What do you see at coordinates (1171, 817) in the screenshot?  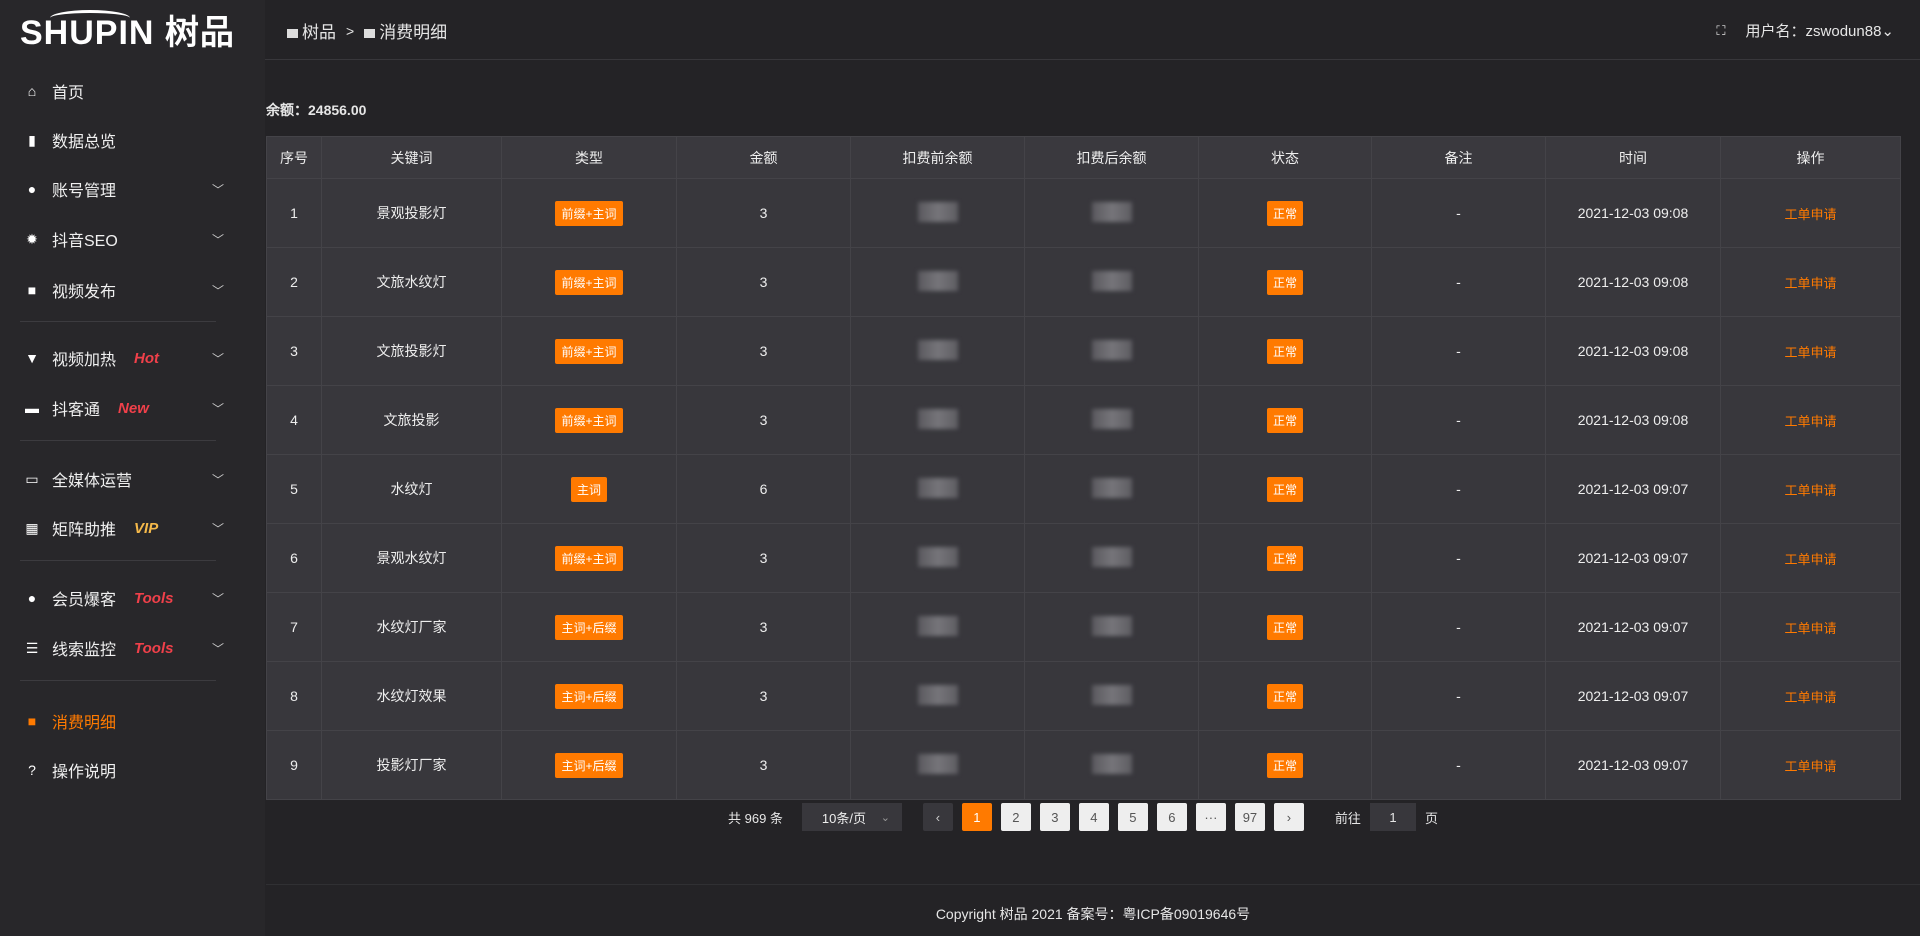 I see `page-button: 6` at bounding box center [1171, 817].